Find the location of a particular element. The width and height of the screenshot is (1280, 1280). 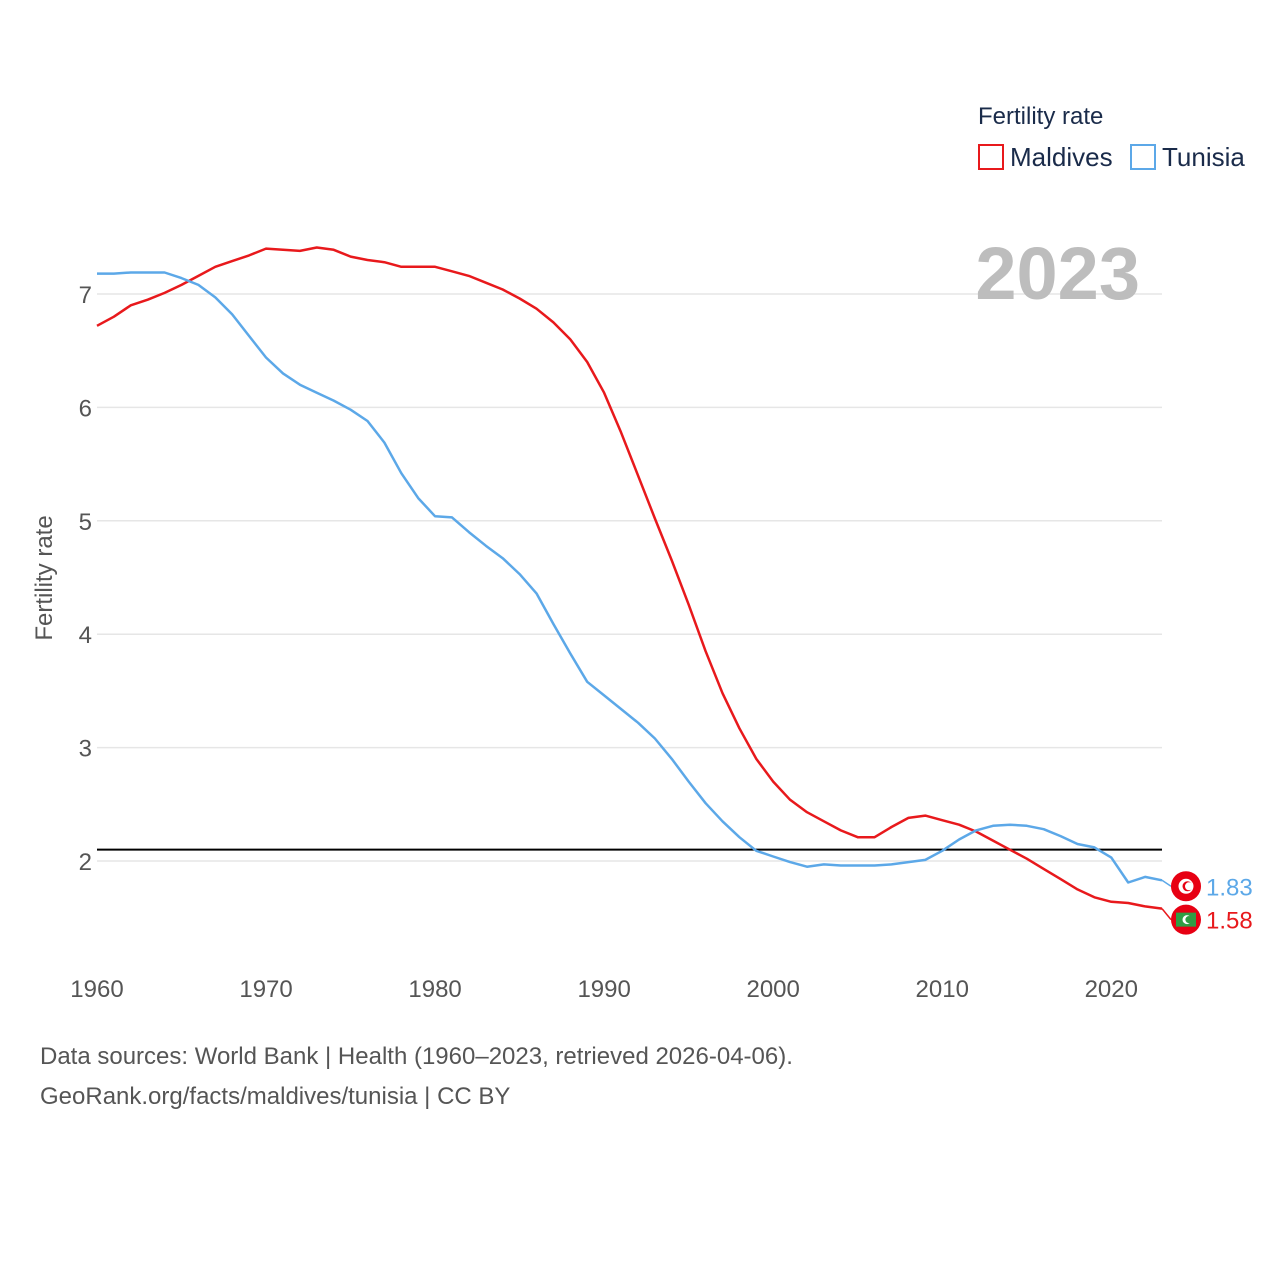

x-tick-labels: 1960 1970 1980 1990 2000 2010 2020 is located at coordinates (604, 989).